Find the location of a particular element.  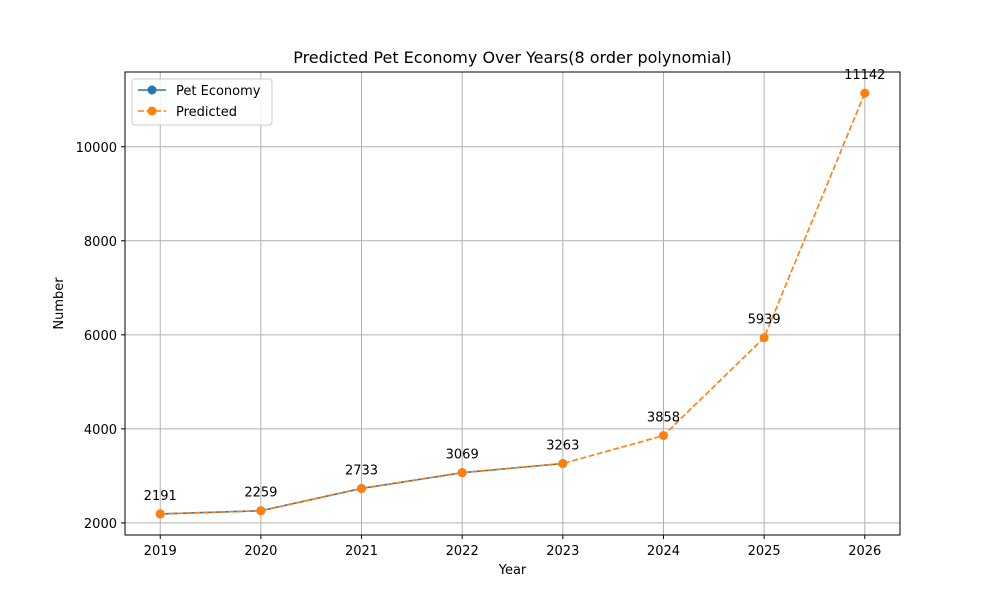

legend: Pet Economy Predicted is located at coordinates (202, 102).